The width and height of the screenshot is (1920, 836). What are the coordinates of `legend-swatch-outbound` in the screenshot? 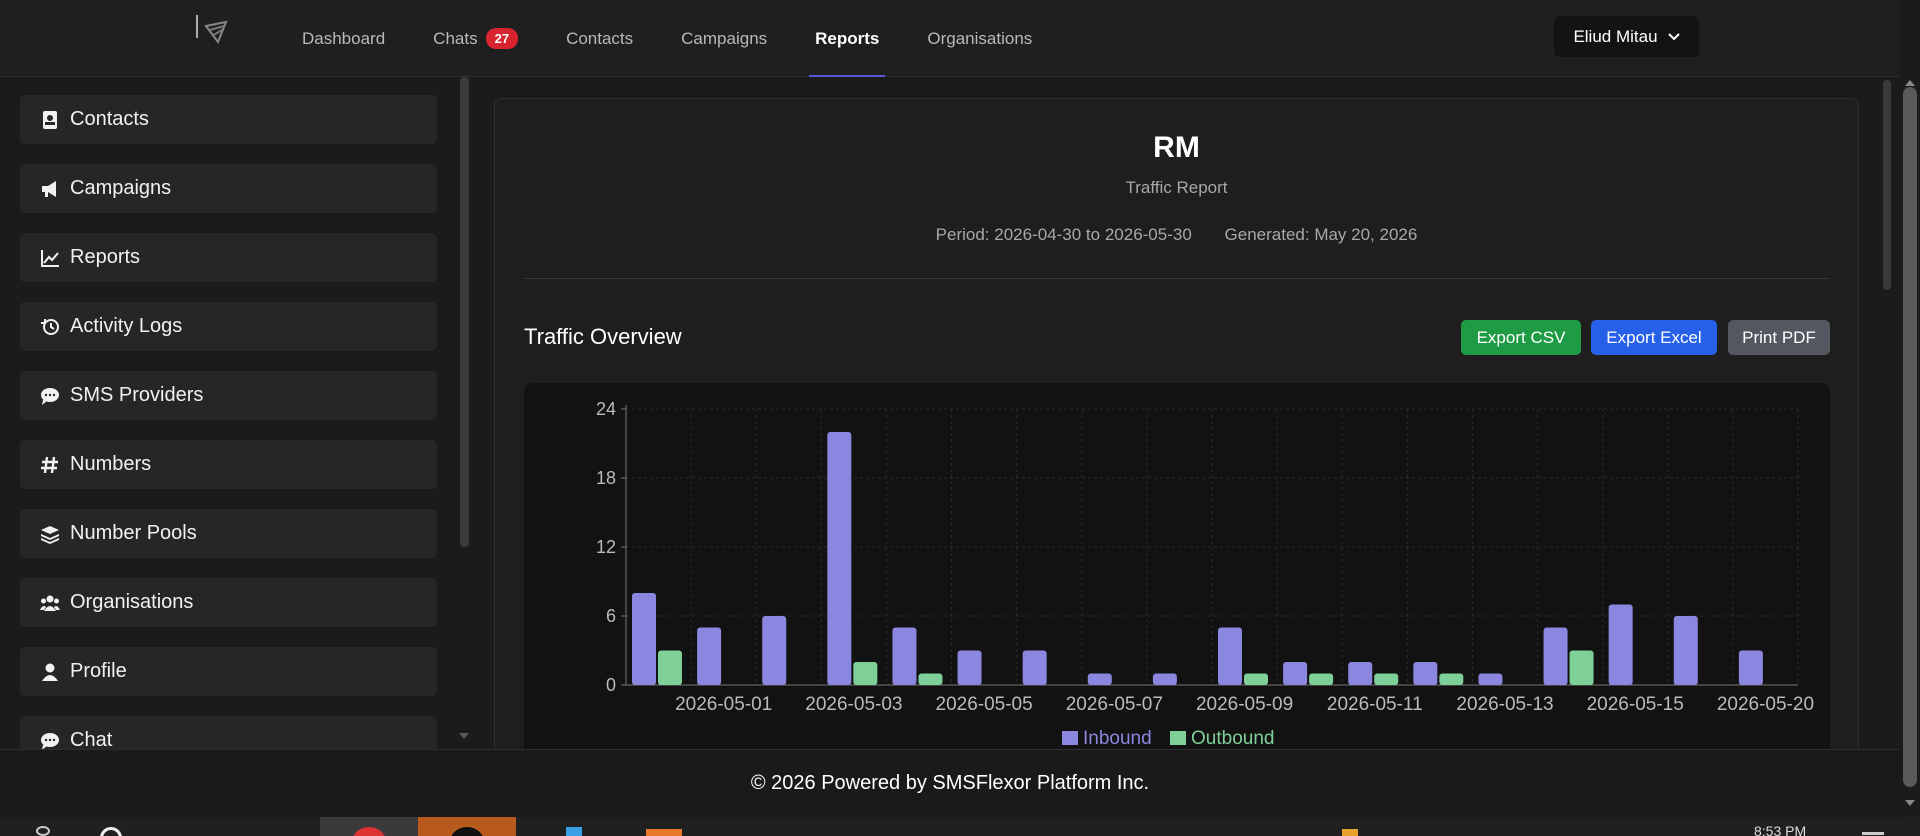 It's located at (1178, 738).